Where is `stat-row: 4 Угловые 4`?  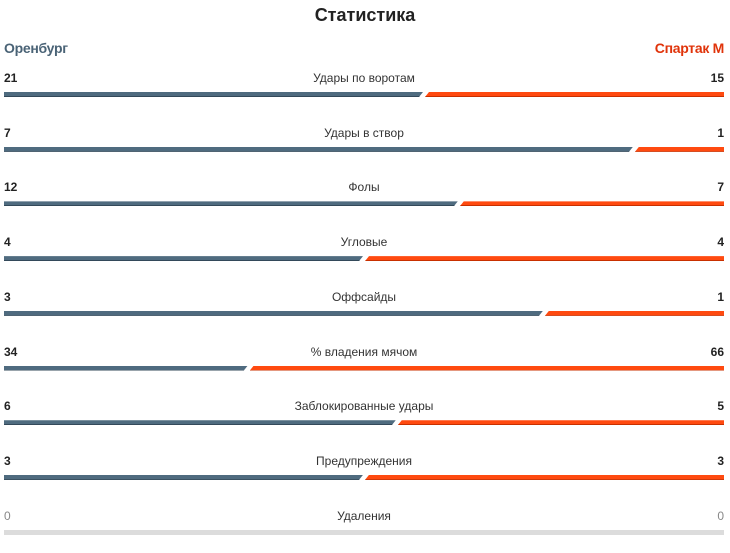 stat-row: 4 Угловые 4 is located at coordinates (364, 255).